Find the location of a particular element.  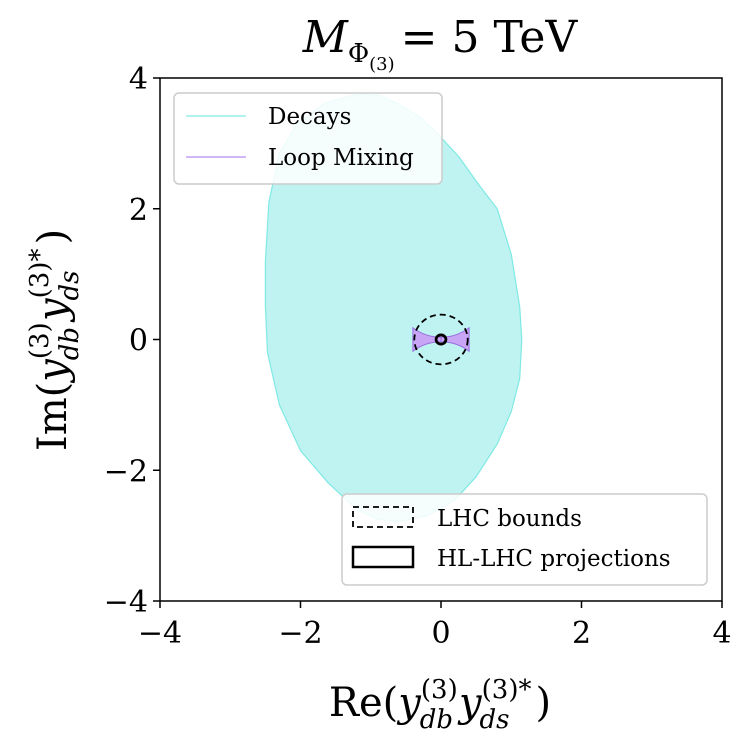

loop-mixing-region is located at coordinates (441, 339).